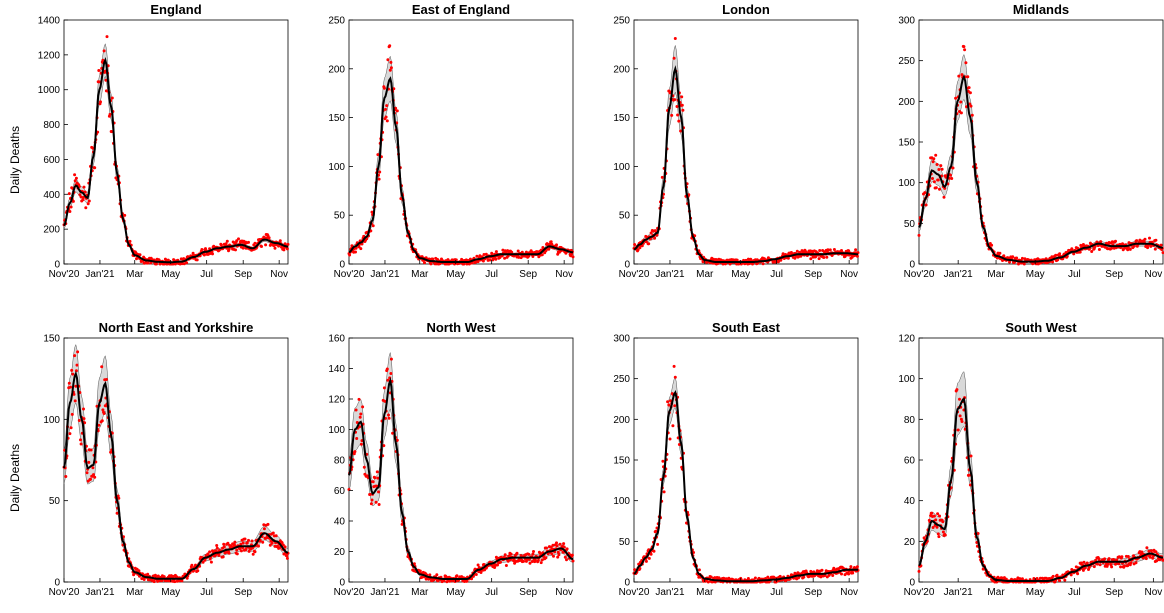 The width and height of the screenshot is (1164, 613). What do you see at coordinates (959, 592) in the screenshot?
I see `x-tick-label: Jan'21` at bounding box center [959, 592].